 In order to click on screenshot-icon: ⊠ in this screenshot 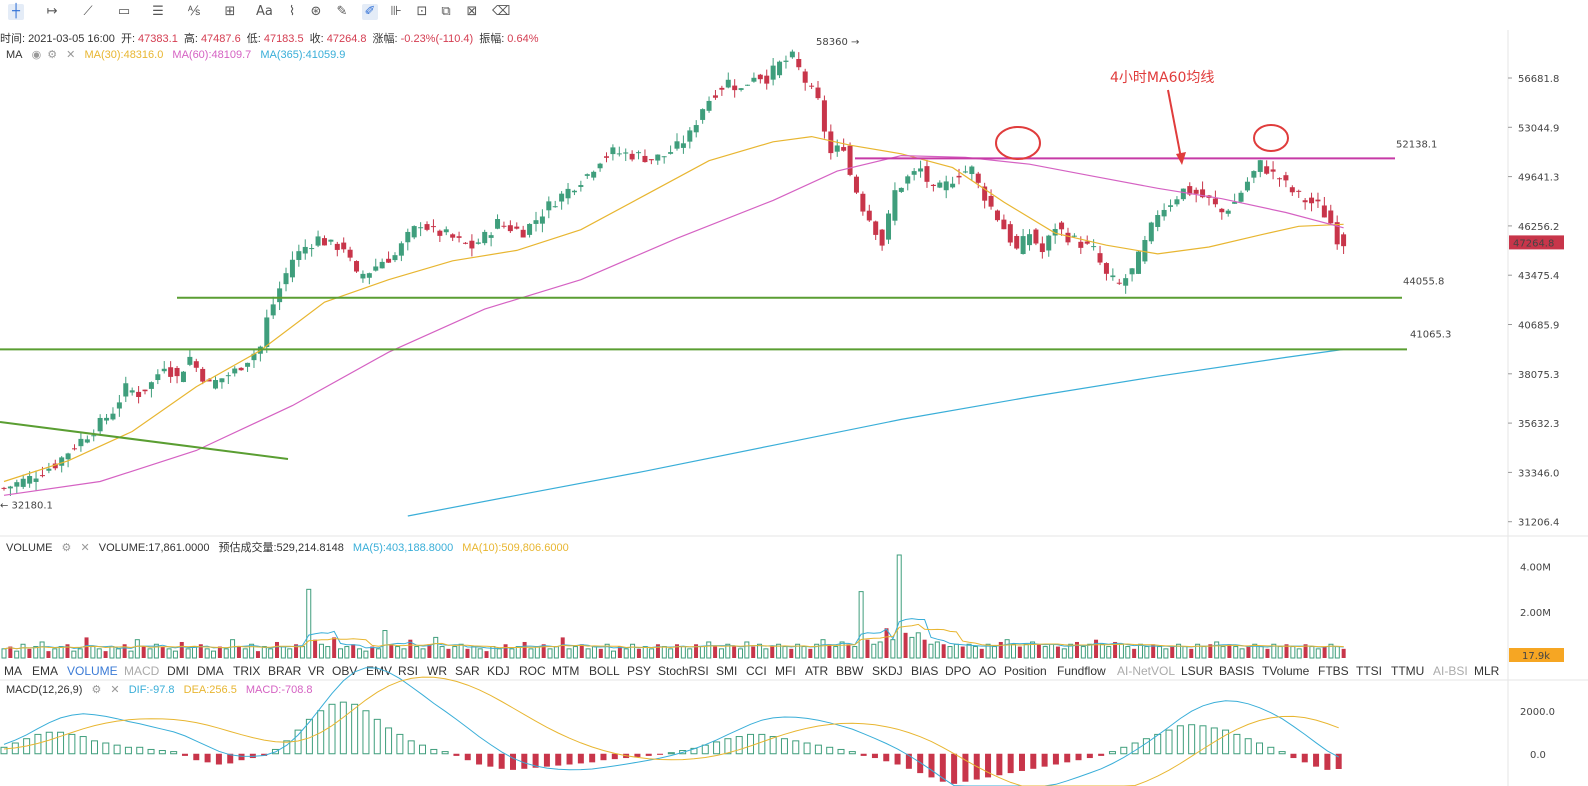, I will do `click(472, 11)`.